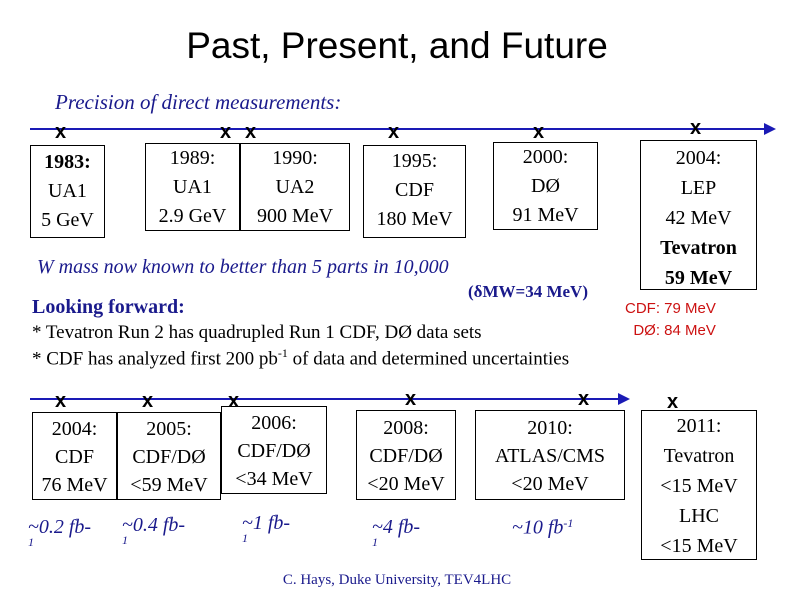 This screenshot has width=794, height=595. What do you see at coordinates (670, 320) in the screenshot?
I see `experiment-precision-notes: CDF: 79 MeV DØ: 84 MeV` at bounding box center [670, 320].